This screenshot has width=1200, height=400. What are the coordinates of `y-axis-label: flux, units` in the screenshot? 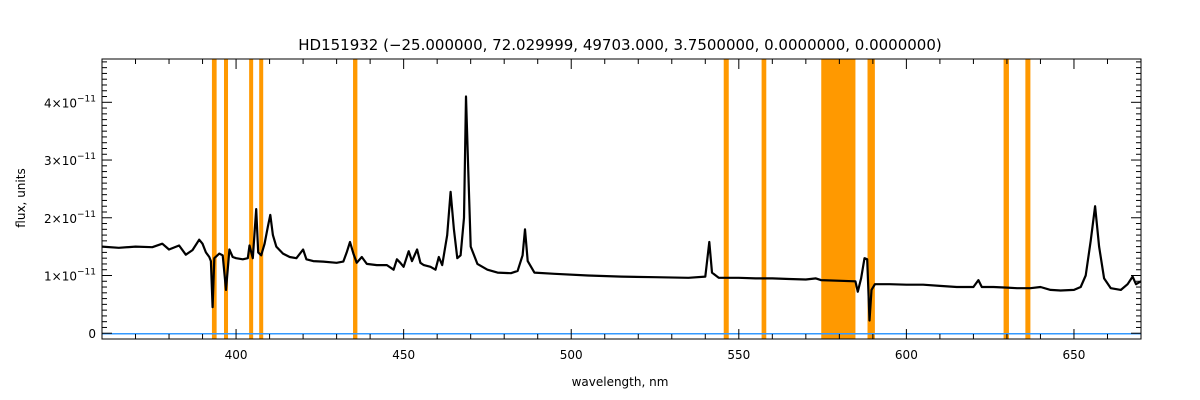 It's located at (21, 197).